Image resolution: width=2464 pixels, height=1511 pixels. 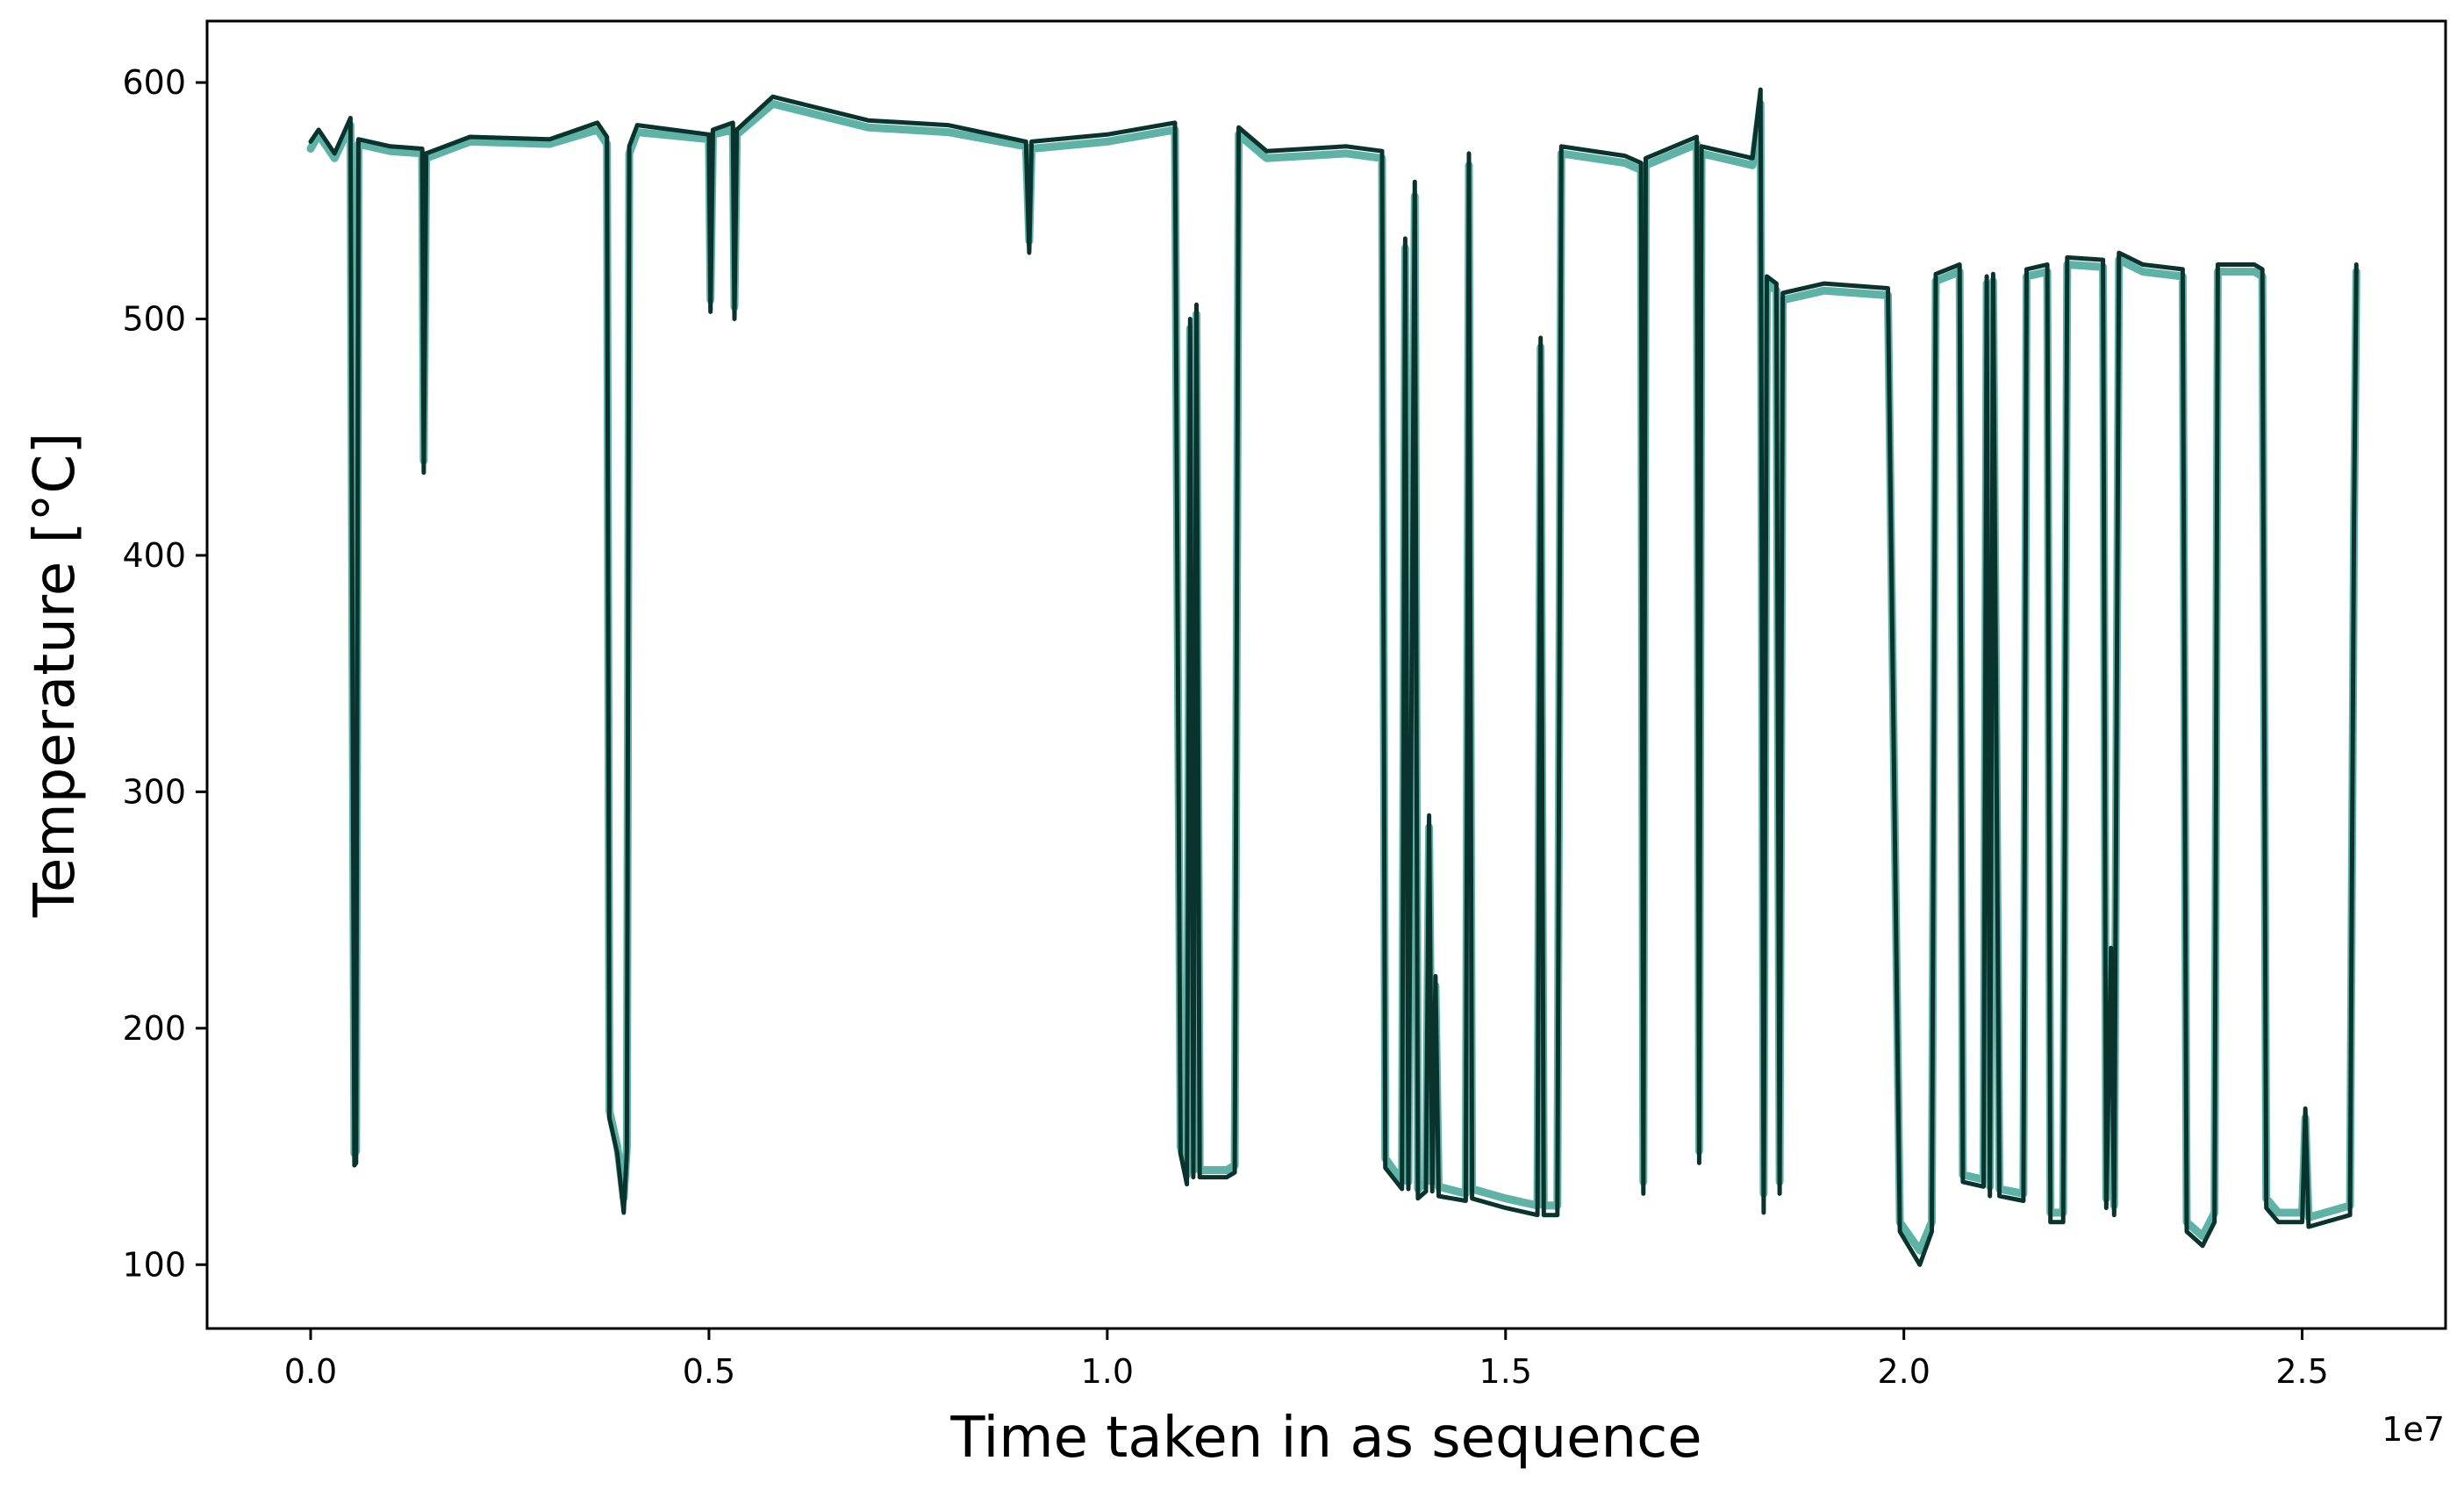 What do you see at coordinates (164, 673) in the screenshot?
I see `y-axis: 100 200 300 400 500 600` at bounding box center [164, 673].